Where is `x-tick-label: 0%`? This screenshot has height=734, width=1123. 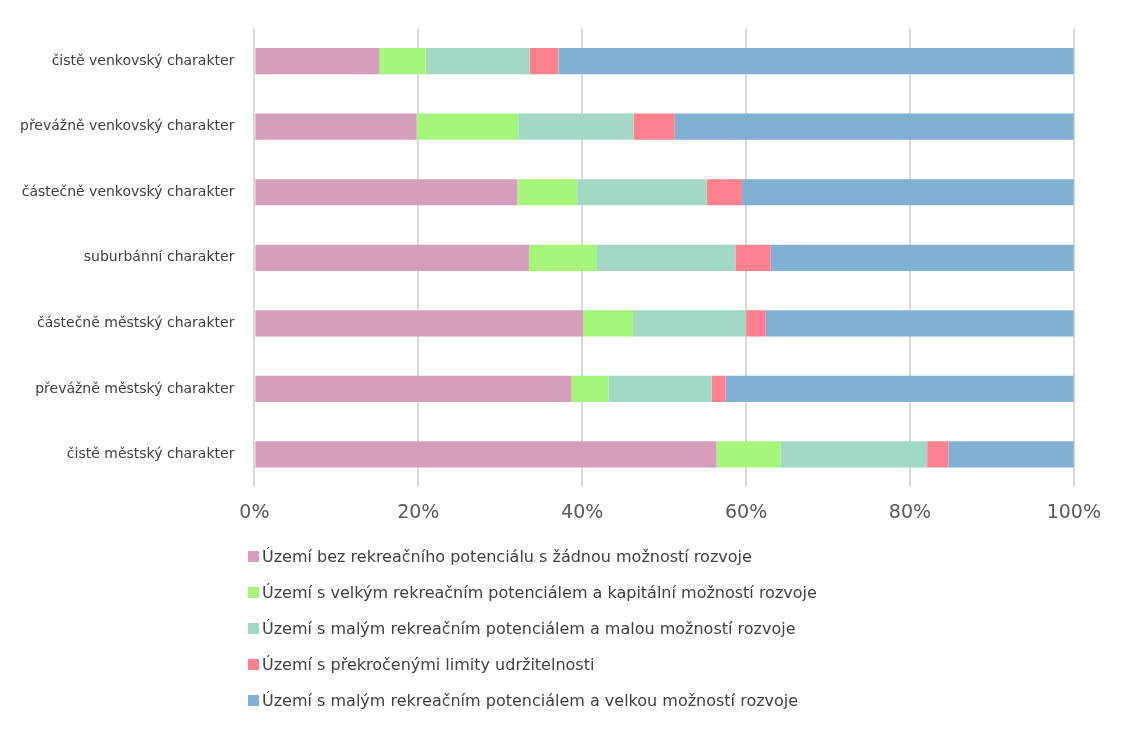 x-tick-label: 0% is located at coordinates (254, 510).